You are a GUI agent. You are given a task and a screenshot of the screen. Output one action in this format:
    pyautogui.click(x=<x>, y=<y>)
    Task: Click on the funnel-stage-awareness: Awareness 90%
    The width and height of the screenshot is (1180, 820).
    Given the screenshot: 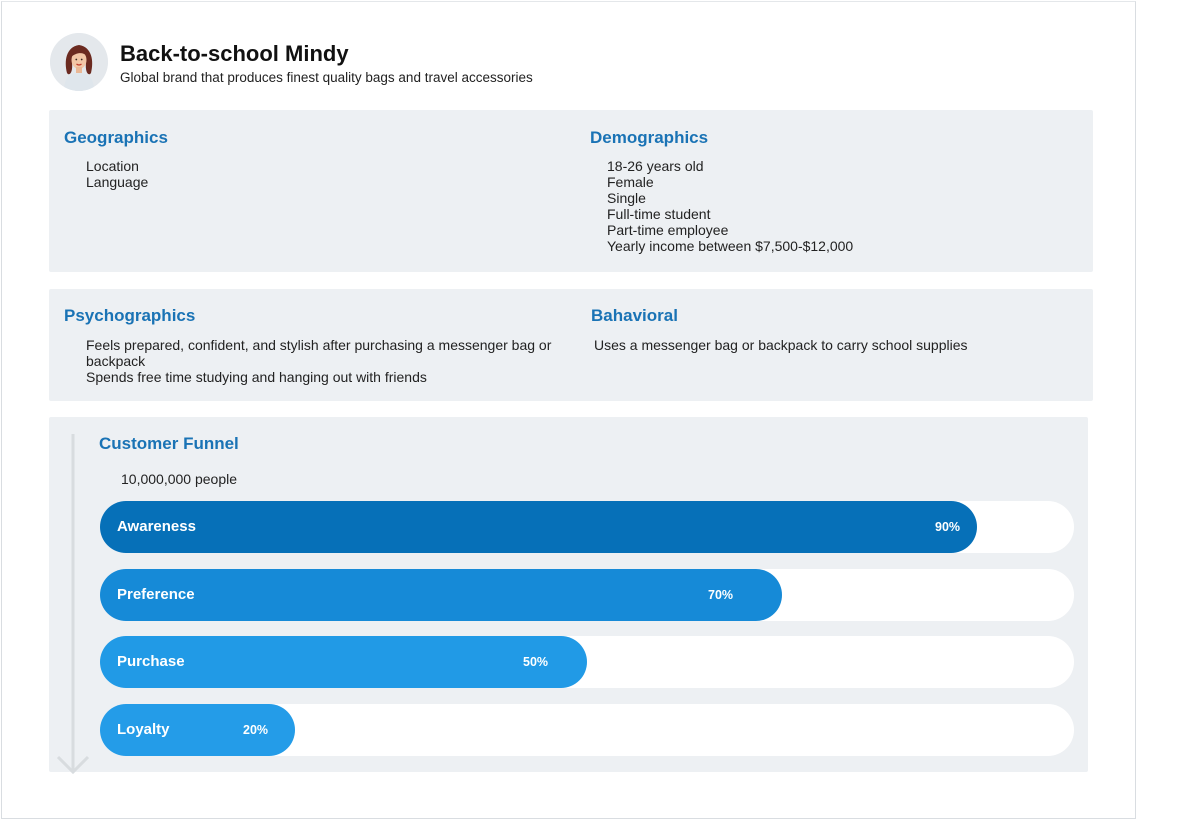 What is the action you would take?
    pyautogui.click(x=587, y=527)
    